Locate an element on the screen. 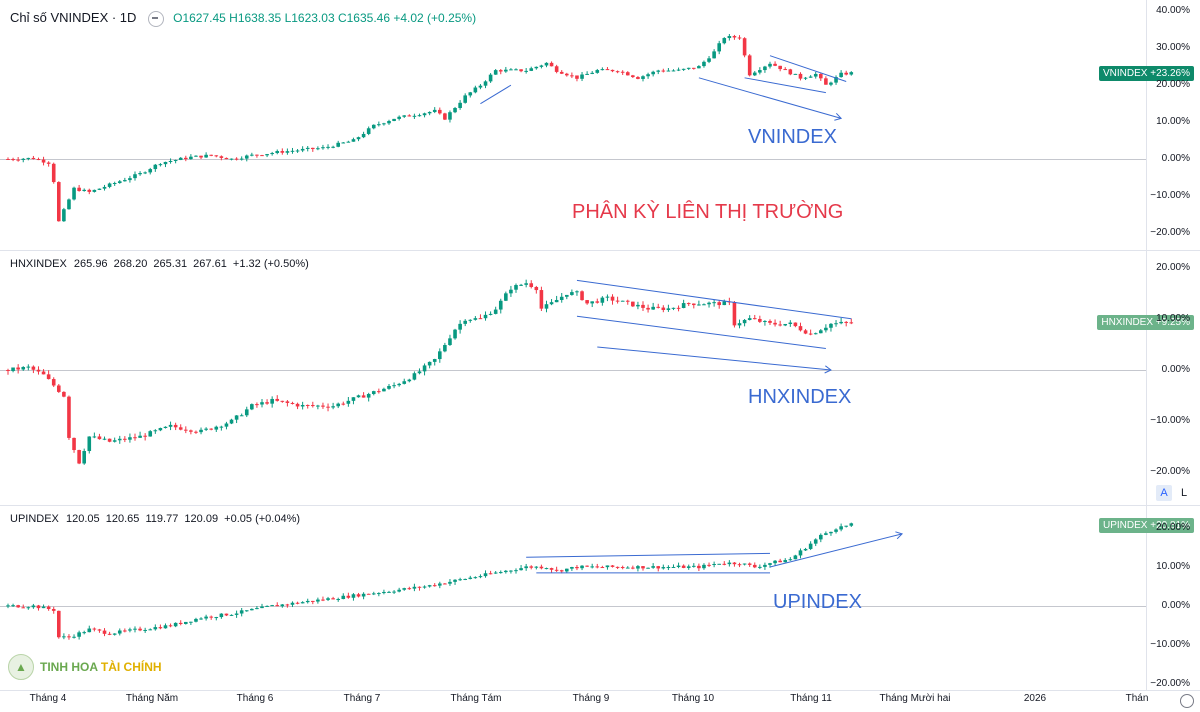 This screenshot has width=1200, height=712. visibility-eye-icon is located at coordinates (155, 18).